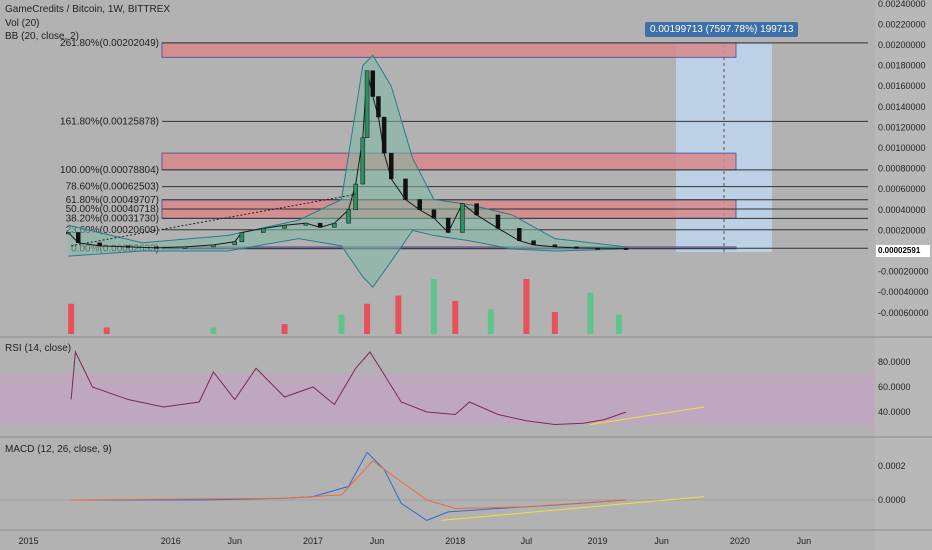 This screenshot has width=932, height=550. What do you see at coordinates (902, 4) in the screenshot?
I see `y-tick-label: 0.00240000` at bounding box center [902, 4].